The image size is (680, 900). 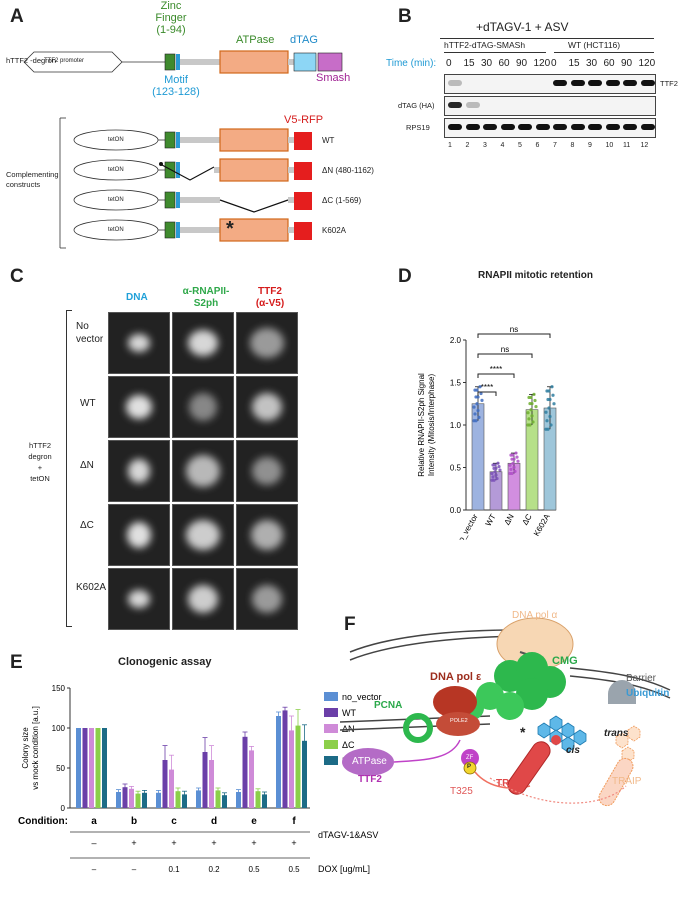 I want to click on e-condition: a, so click(x=94, y=821).